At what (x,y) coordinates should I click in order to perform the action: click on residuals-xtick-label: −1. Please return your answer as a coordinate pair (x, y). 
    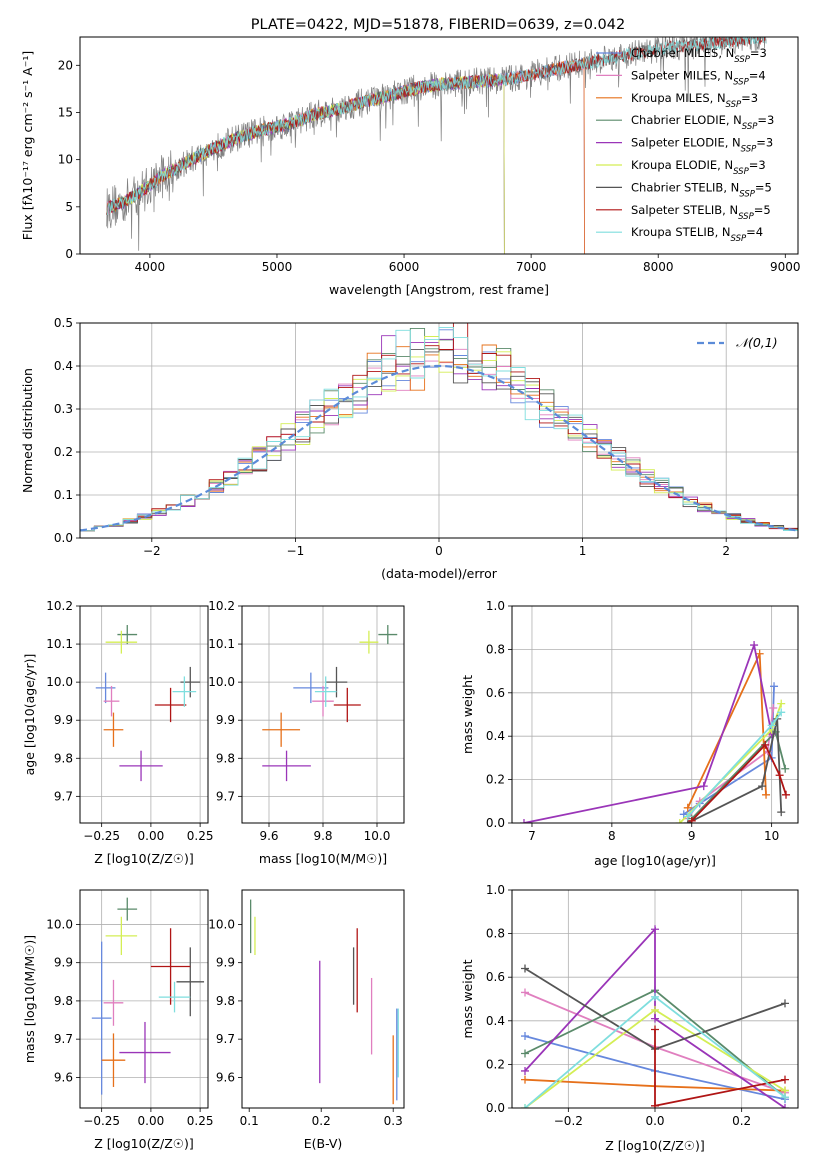
    Looking at the image, I should click on (296, 551).